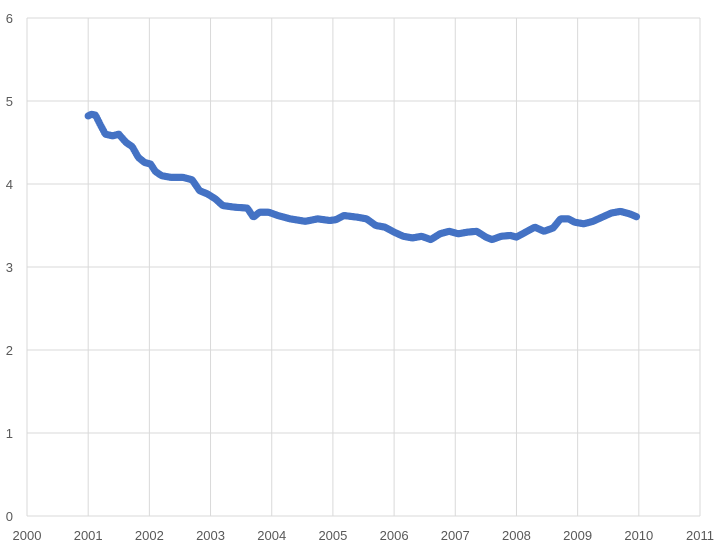 This screenshot has width=717, height=552. What do you see at coordinates (700, 535) in the screenshot?
I see `x-tick-label: 2011` at bounding box center [700, 535].